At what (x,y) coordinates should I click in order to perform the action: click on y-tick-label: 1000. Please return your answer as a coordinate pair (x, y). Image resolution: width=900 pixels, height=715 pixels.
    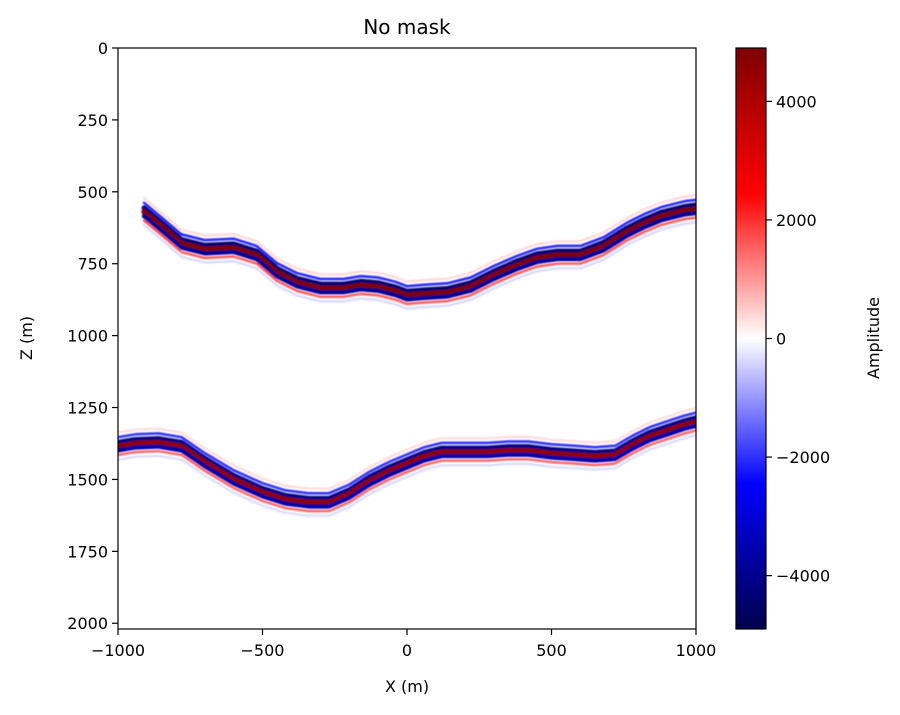
    Looking at the image, I should click on (87, 336).